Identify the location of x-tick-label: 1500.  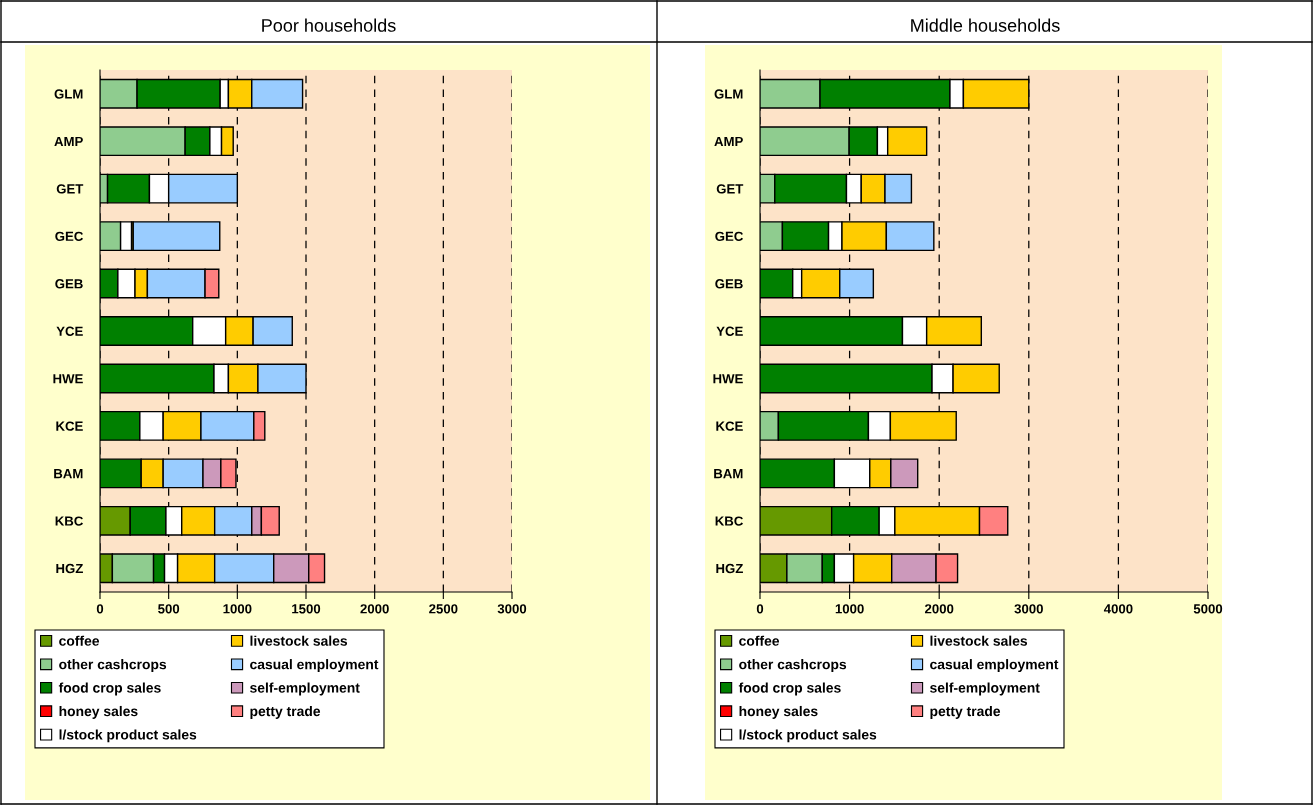
(306, 609).